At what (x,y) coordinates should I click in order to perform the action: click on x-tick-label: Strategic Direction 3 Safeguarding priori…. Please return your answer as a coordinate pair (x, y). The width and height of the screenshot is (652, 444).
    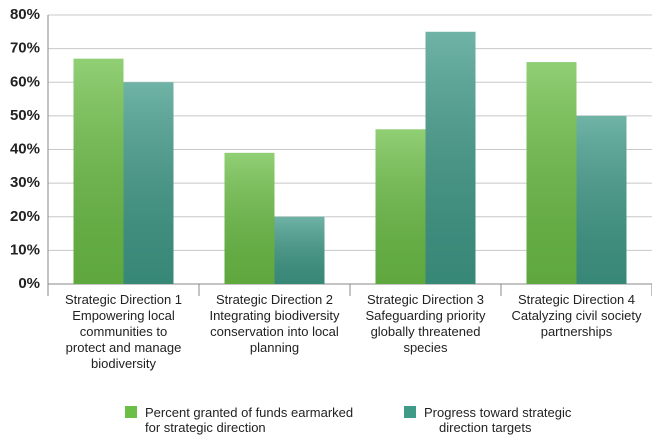
    Looking at the image, I should click on (426, 323).